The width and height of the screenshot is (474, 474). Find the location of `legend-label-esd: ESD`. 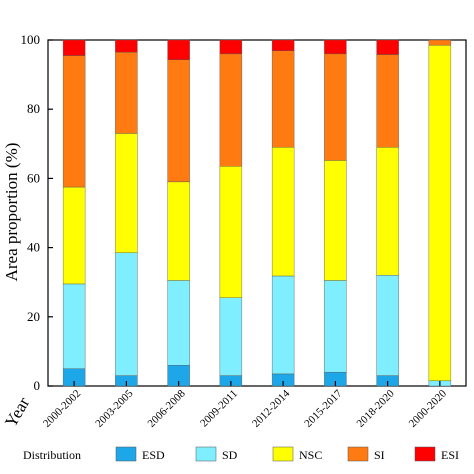

legend-label-esd: ESD is located at coordinates (153, 455).